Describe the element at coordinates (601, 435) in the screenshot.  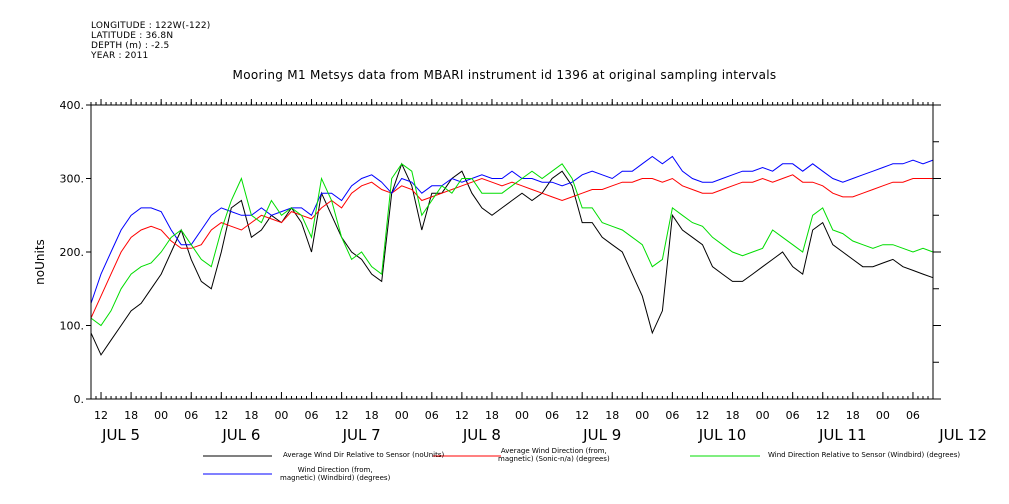
I see `x-day-label: JUL 9` at that location.